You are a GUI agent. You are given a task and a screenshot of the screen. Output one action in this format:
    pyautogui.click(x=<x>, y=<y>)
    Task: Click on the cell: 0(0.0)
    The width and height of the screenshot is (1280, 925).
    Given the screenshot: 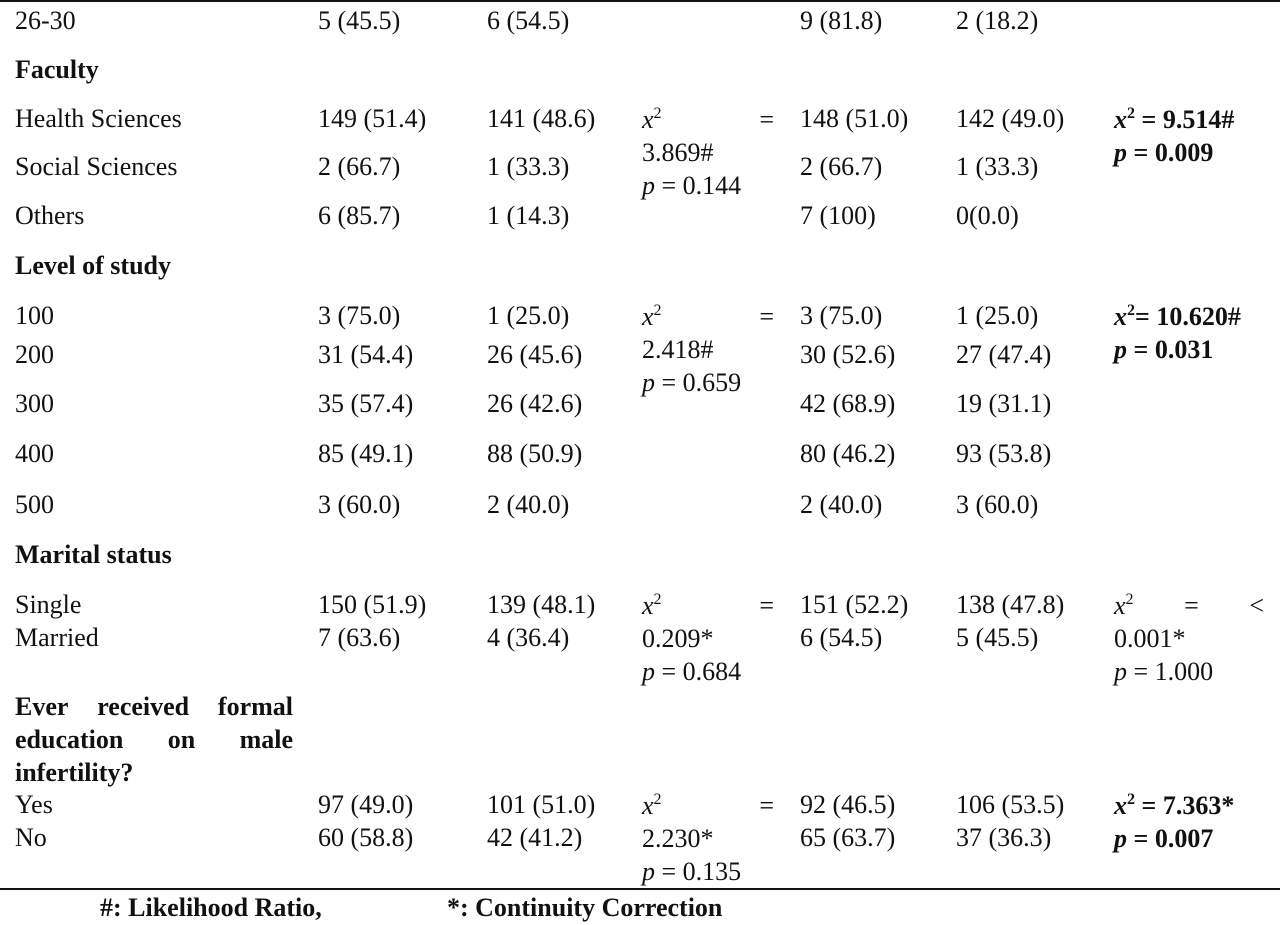 What is the action you would take?
    pyautogui.click(x=987, y=215)
    